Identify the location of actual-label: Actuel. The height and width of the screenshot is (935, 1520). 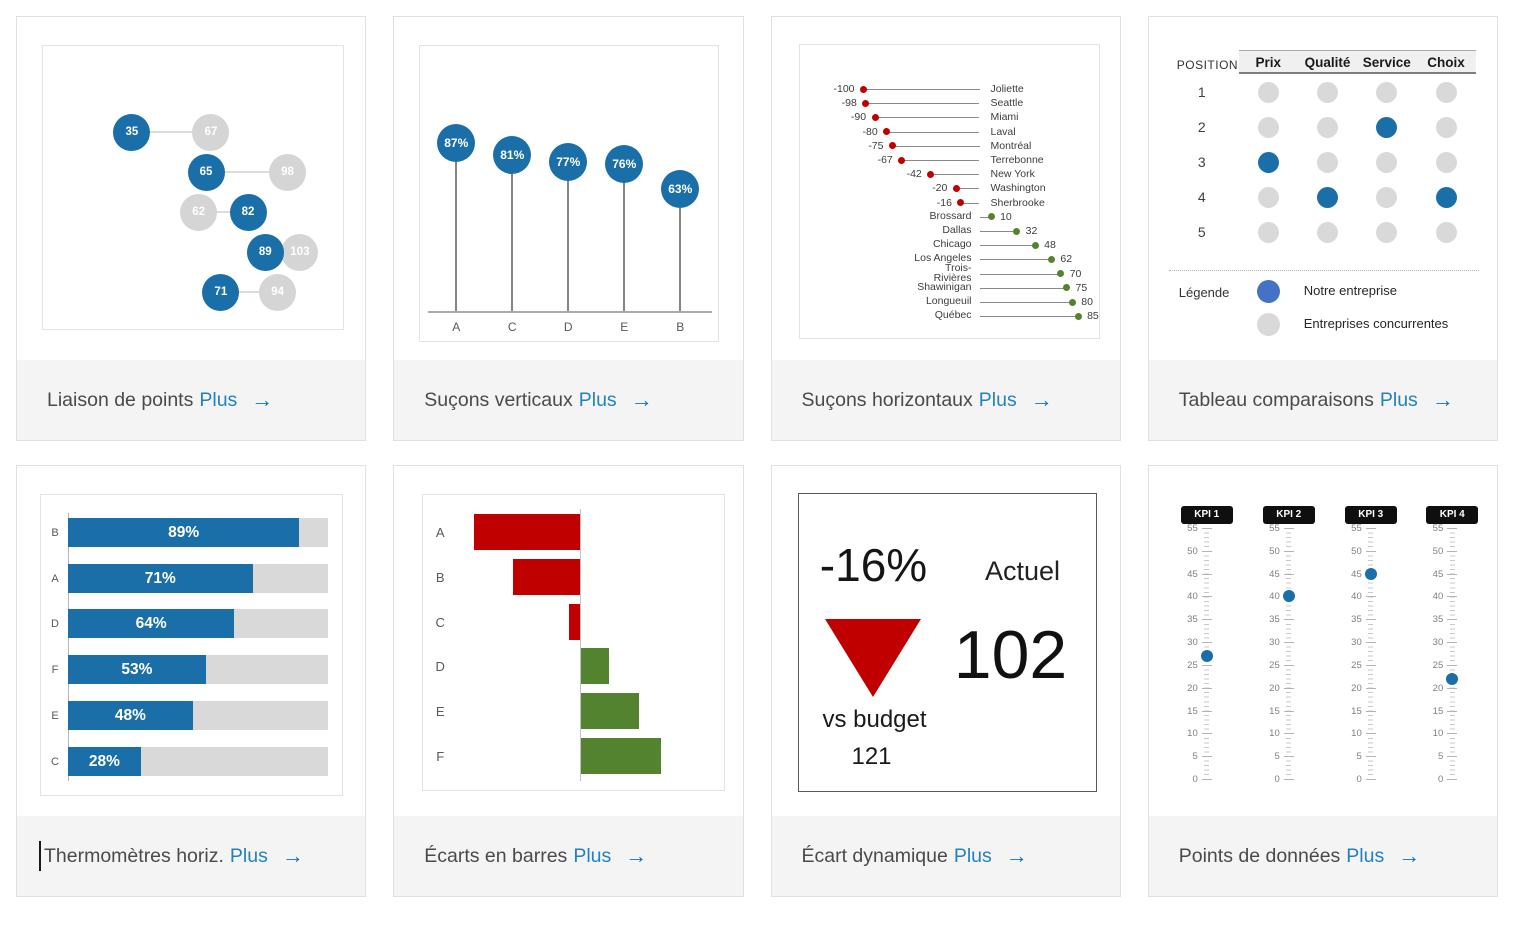
(1022, 571).